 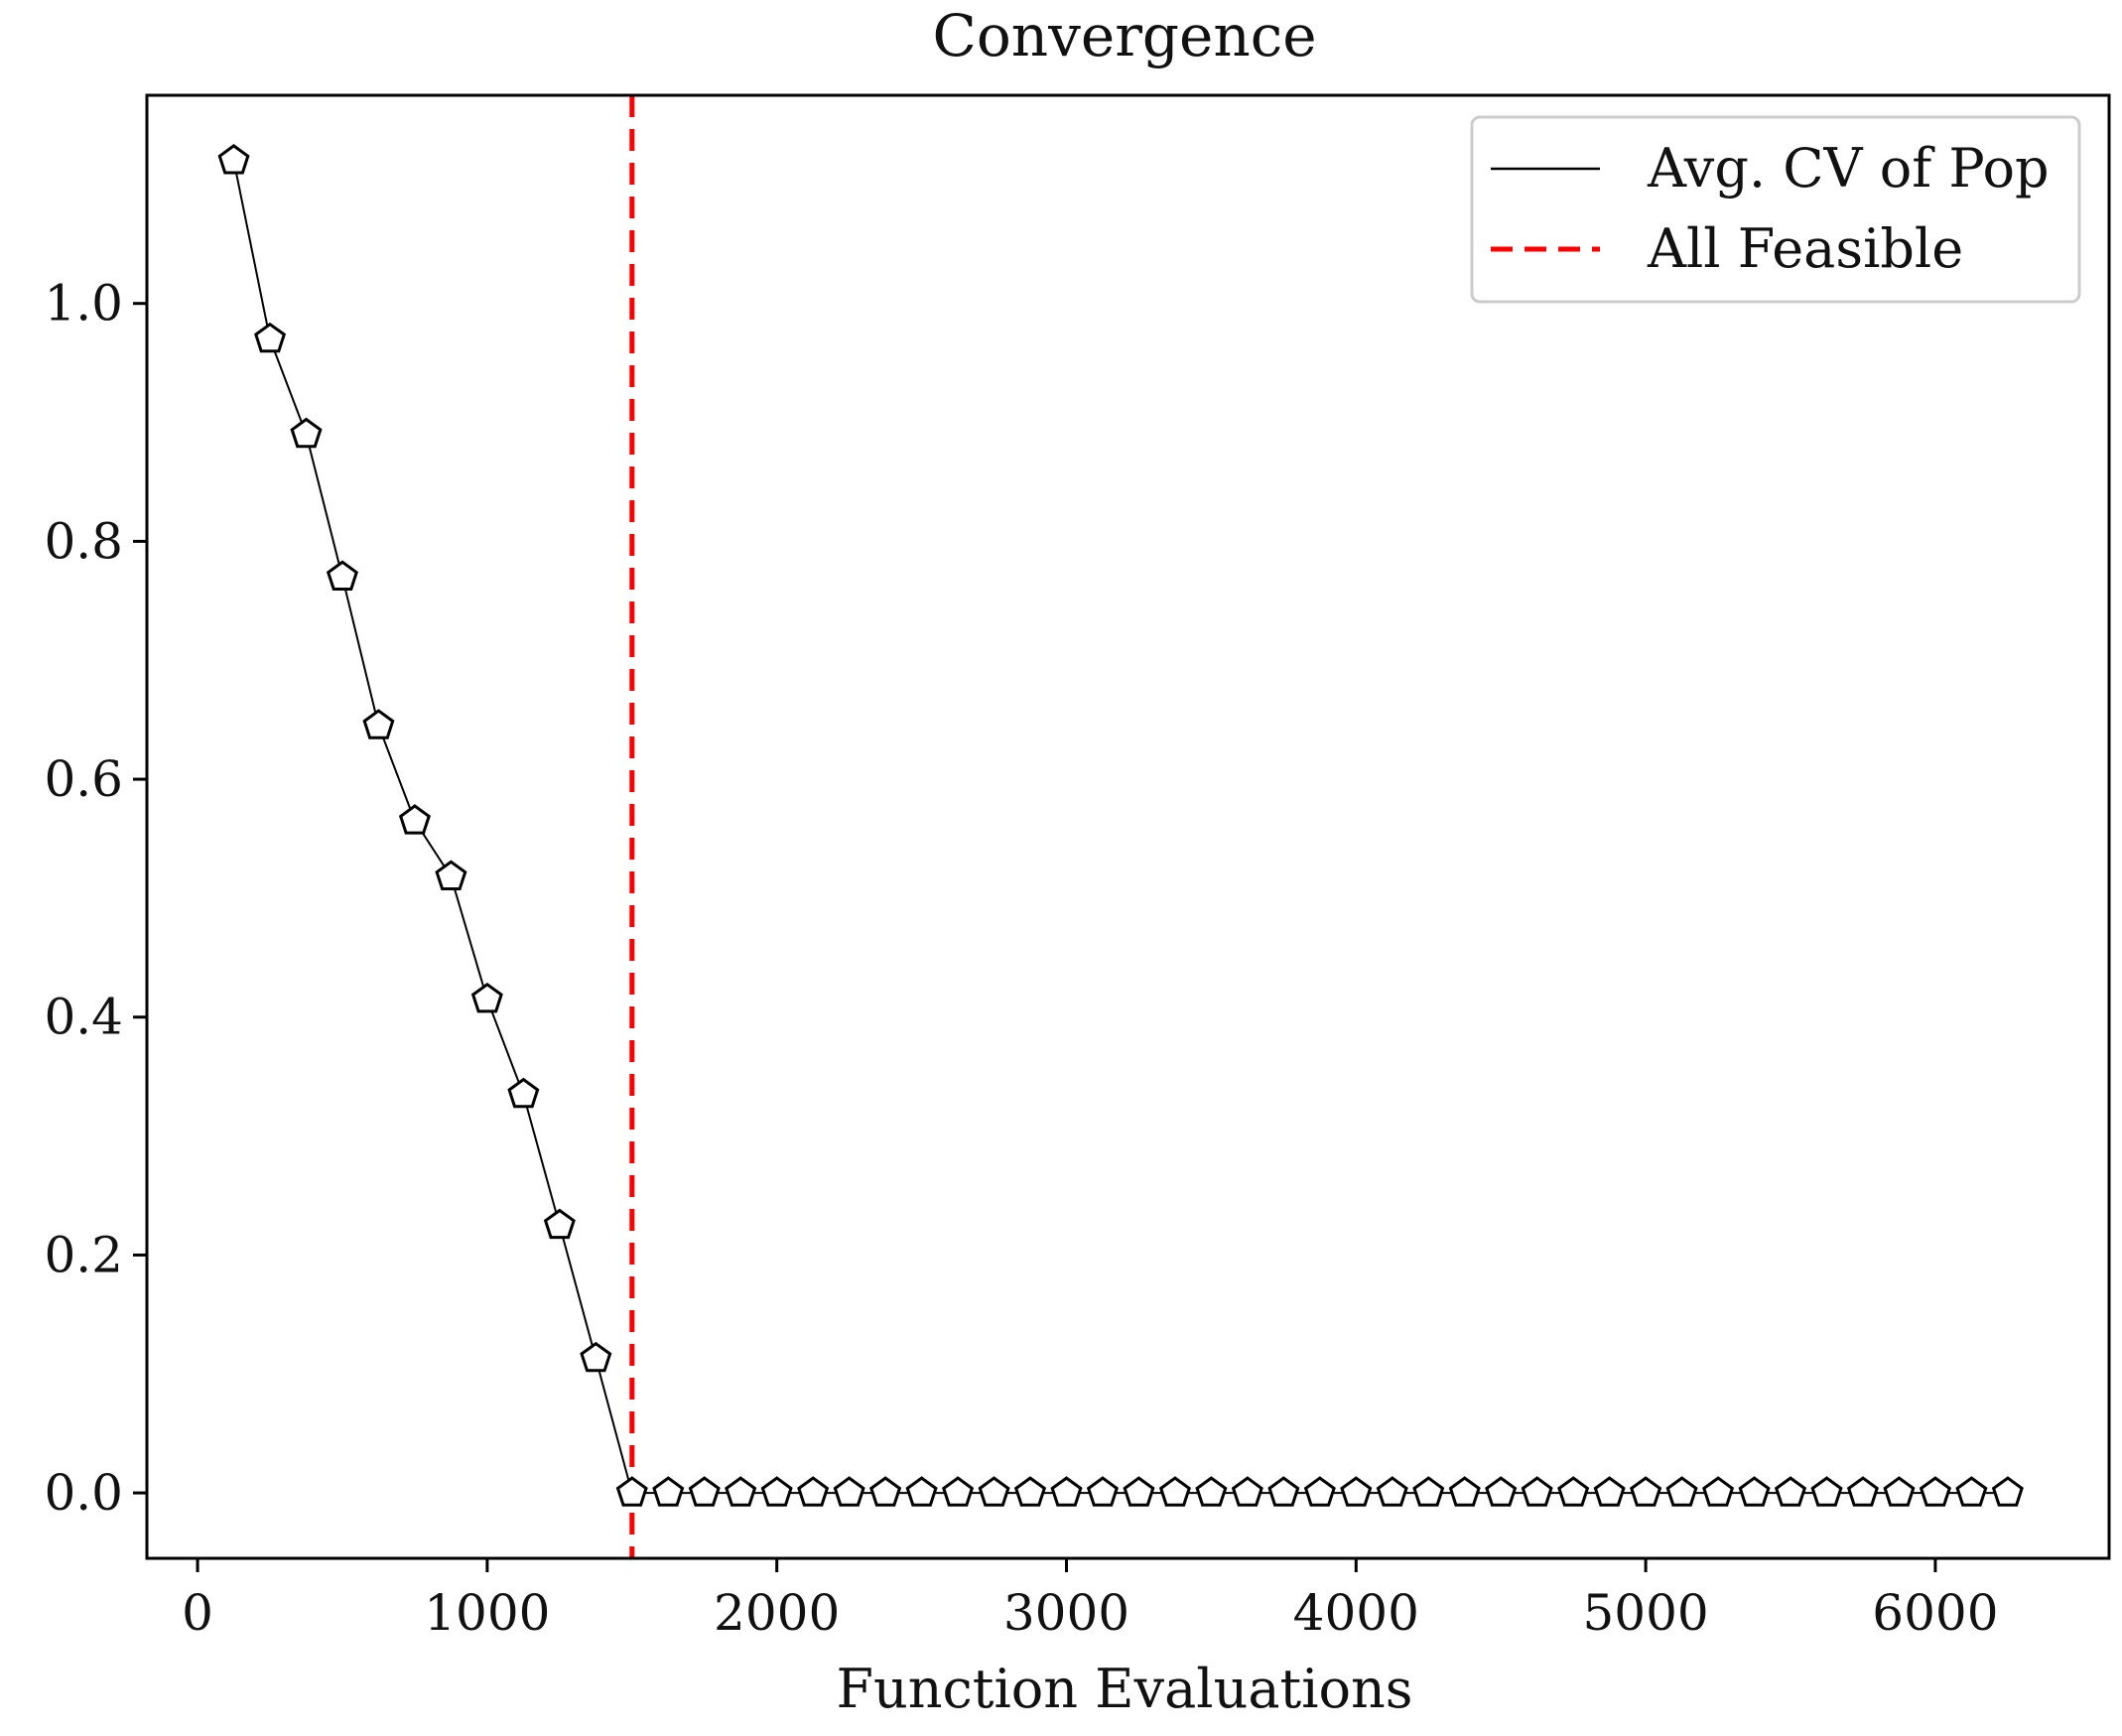 What do you see at coordinates (96, 898) in the screenshot?
I see `y-axis: 0.0 0.2 0.4 0.6 0.8 1.0` at bounding box center [96, 898].